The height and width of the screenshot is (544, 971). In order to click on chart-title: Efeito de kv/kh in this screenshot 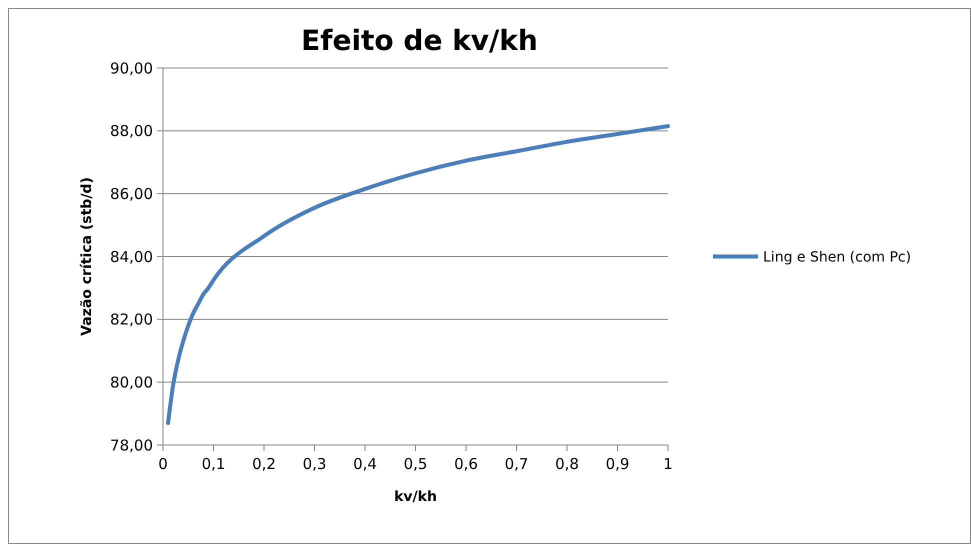, I will do `click(419, 40)`.